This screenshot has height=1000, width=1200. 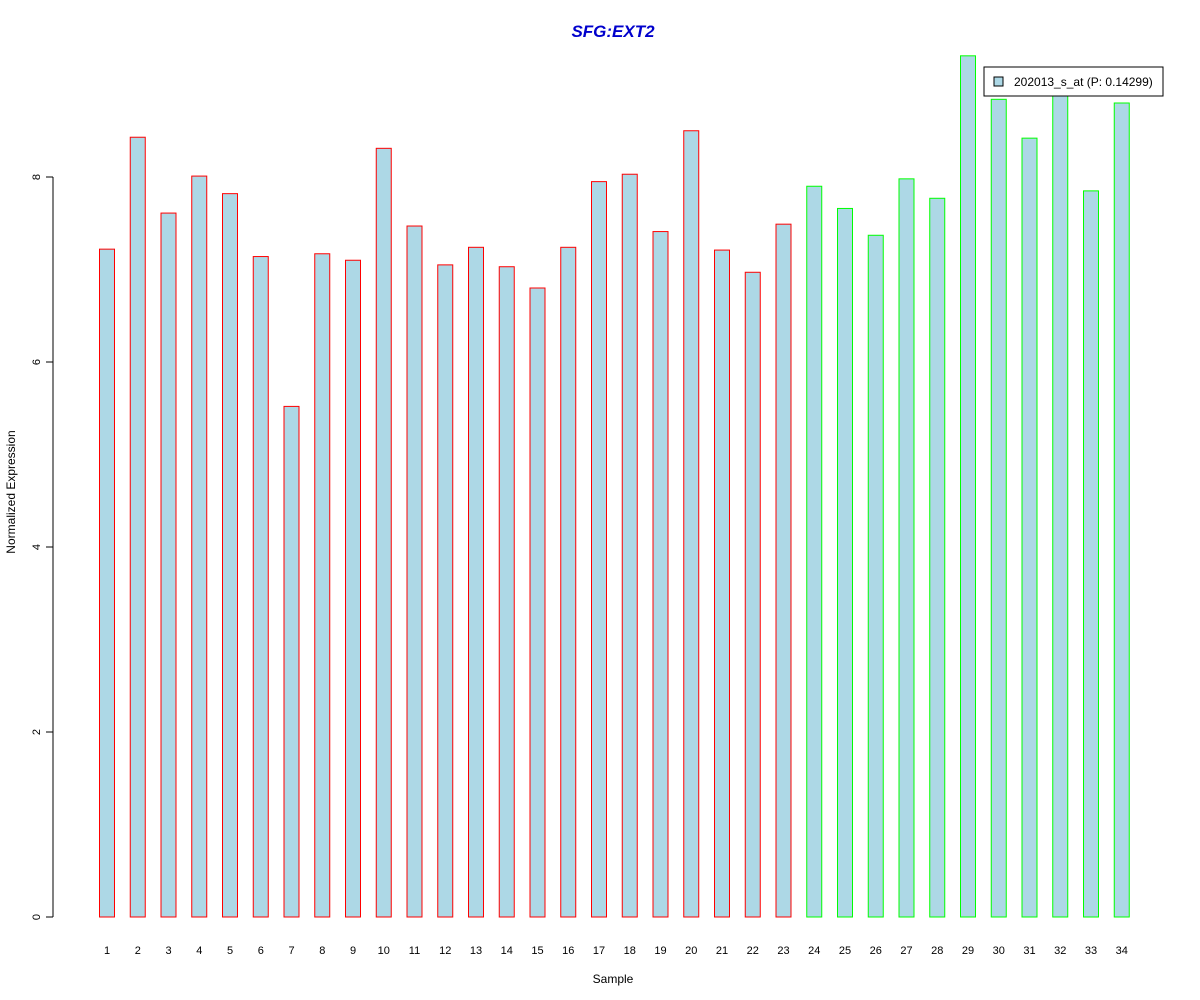 What do you see at coordinates (937, 951) in the screenshot?
I see `x-axis-tick-label: 28` at bounding box center [937, 951].